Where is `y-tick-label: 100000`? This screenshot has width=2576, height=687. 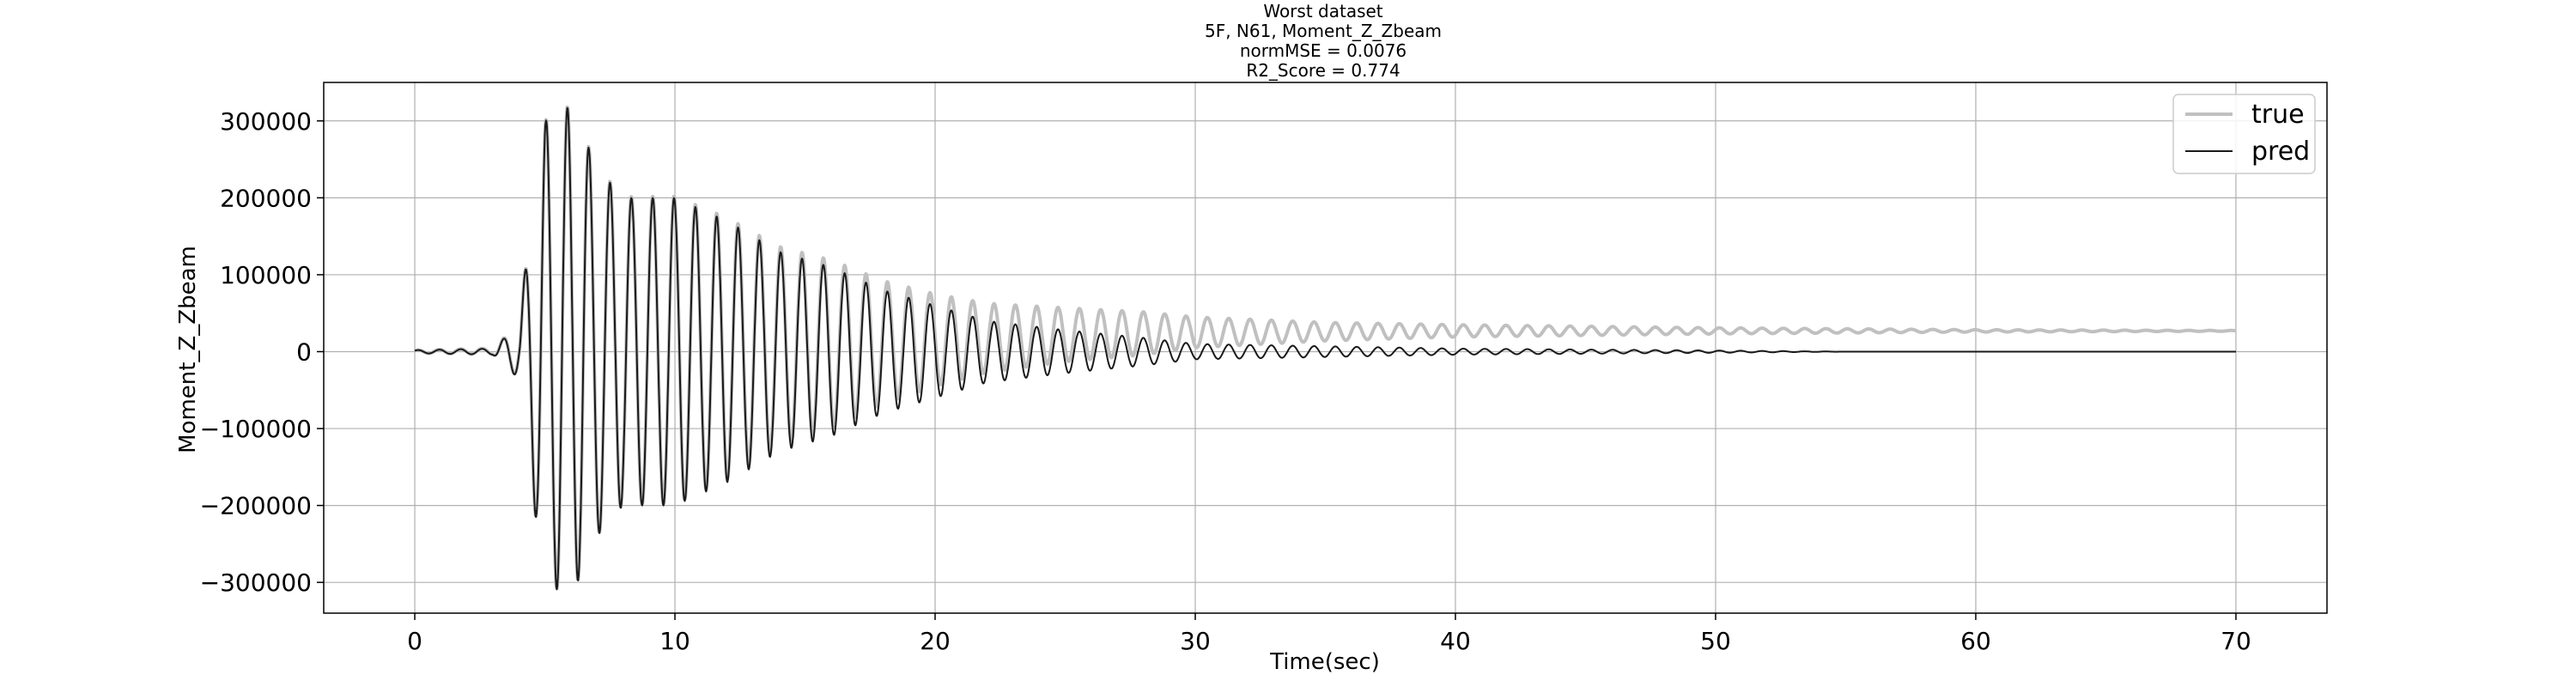
y-tick-label: 100000 is located at coordinates (266, 275).